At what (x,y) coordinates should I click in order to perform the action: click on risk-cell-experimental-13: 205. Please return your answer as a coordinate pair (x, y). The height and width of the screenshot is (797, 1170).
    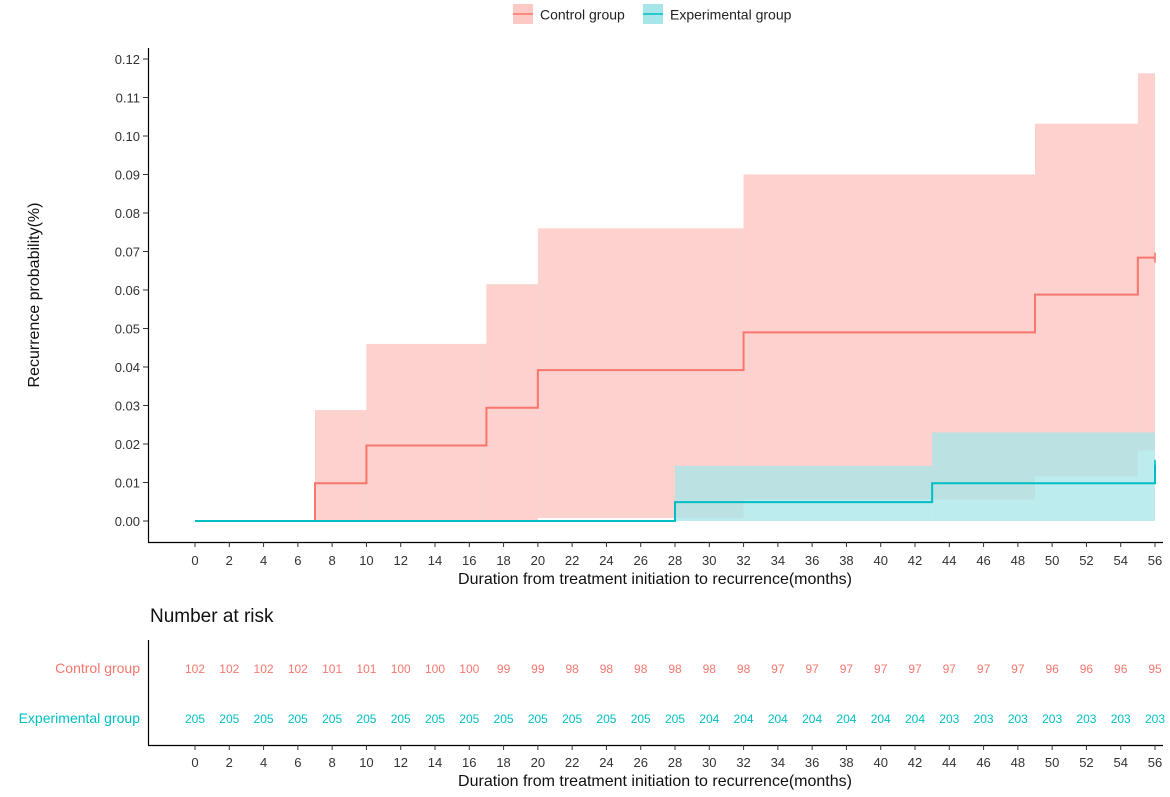
    Looking at the image, I should click on (641, 719).